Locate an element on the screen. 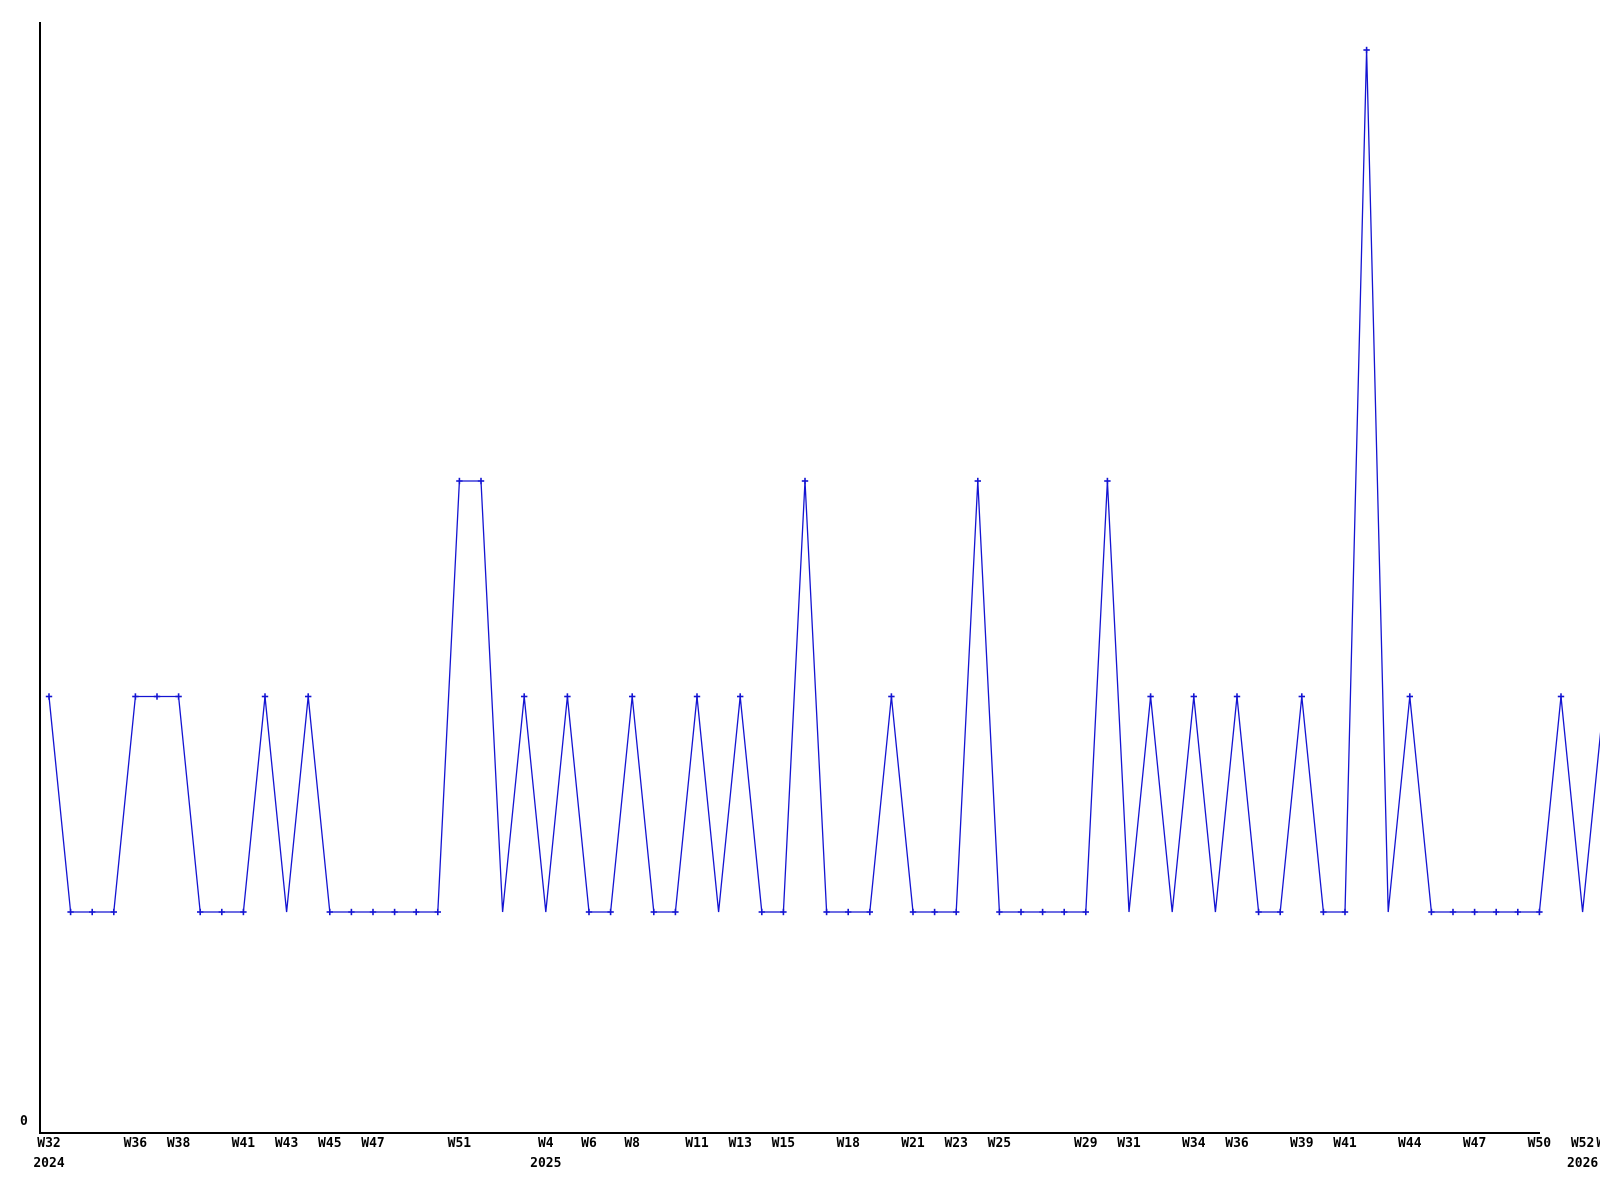 Image resolution: width=1600 pixels, height=1200 pixels. x-tick-label: W8 is located at coordinates (632, 1143).